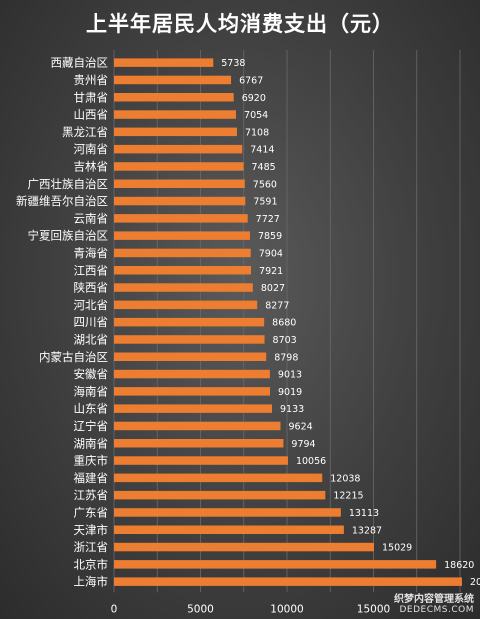 This screenshot has width=480, height=619. I want to click on category-label: 陕西省, so click(91, 288).